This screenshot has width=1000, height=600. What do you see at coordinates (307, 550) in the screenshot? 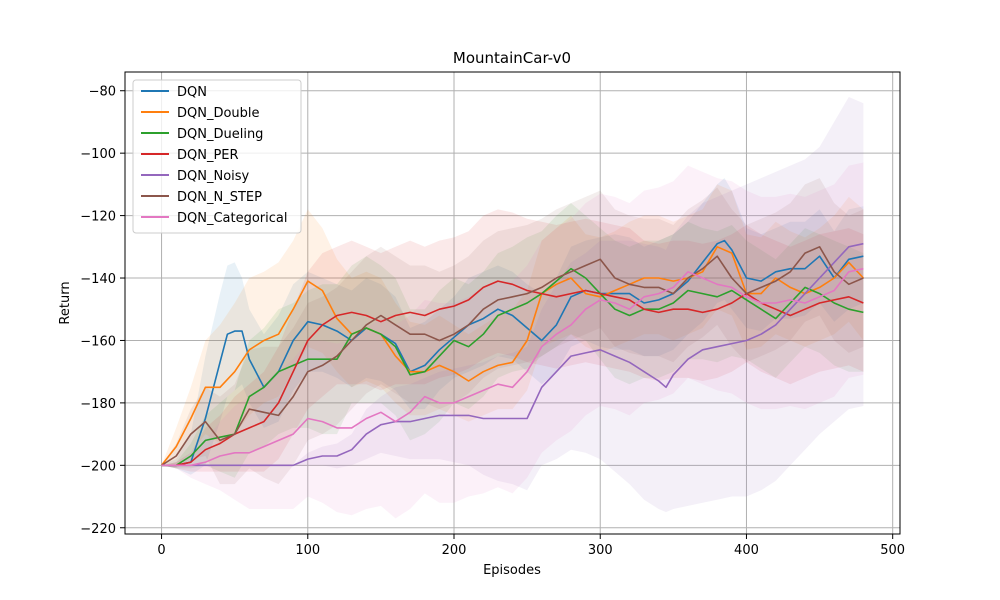
I see `x-tick-label: 100` at bounding box center [307, 550].